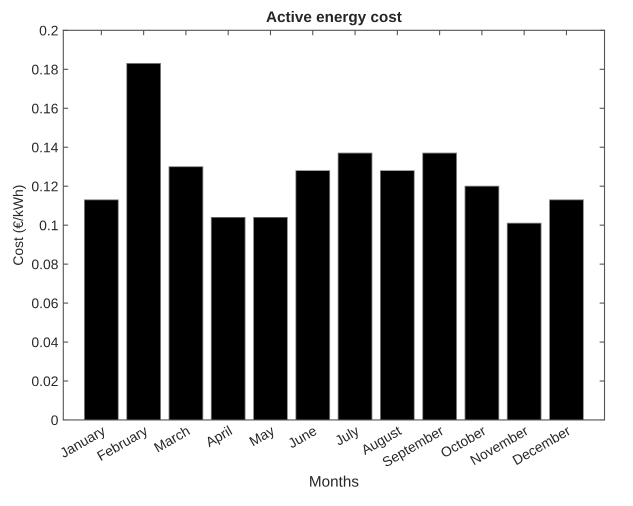 The width and height of the screenshot is (633, 506). I want to click on y-tick-label: 0.14, so click(45, 147).